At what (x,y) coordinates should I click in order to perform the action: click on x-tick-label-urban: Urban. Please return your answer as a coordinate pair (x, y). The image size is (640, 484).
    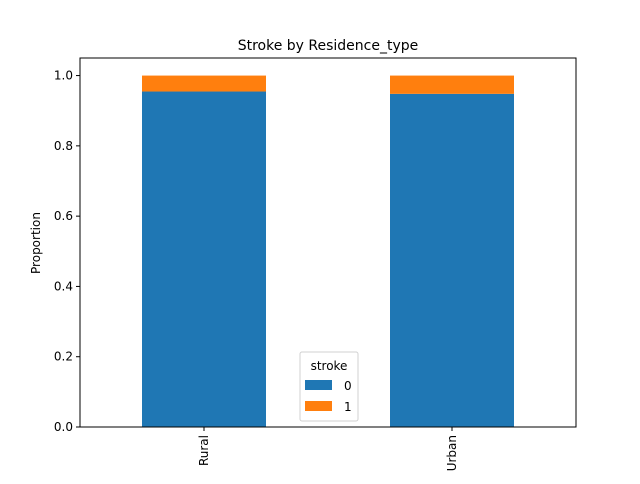
    Looking at the image, I should click on (452, 453).